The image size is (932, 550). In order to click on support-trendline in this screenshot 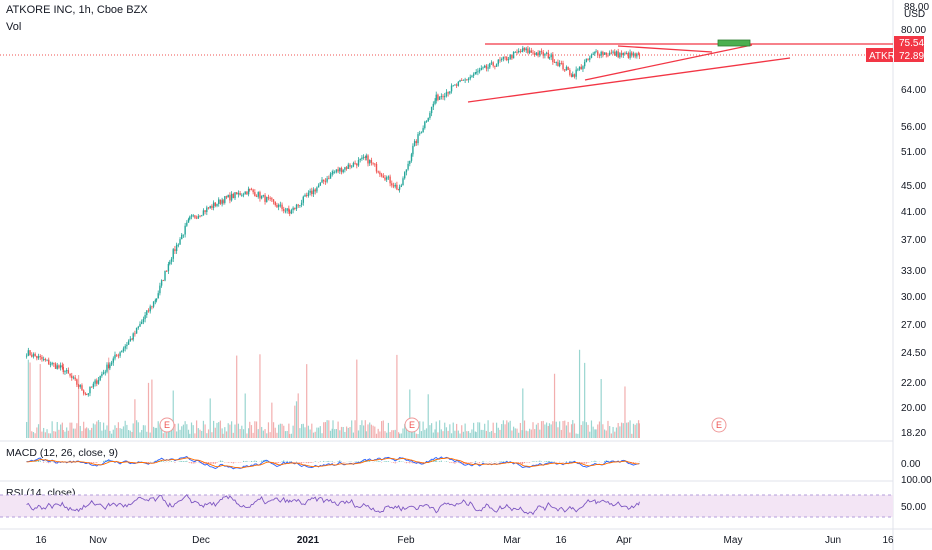, I will do `click(629, 80)`.